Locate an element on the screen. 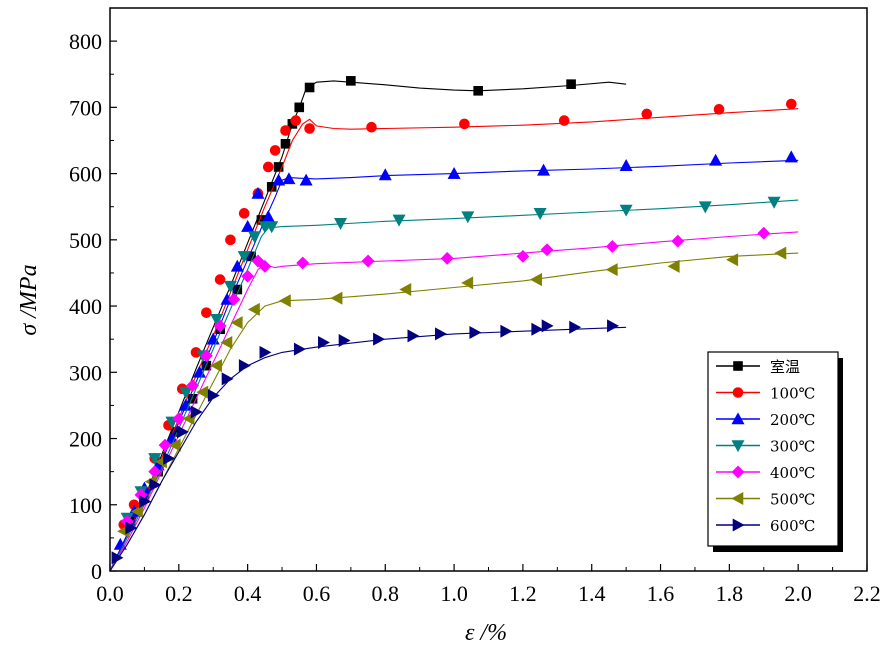  x-tick-label: 1.4 is located at coordinates (592, 593).